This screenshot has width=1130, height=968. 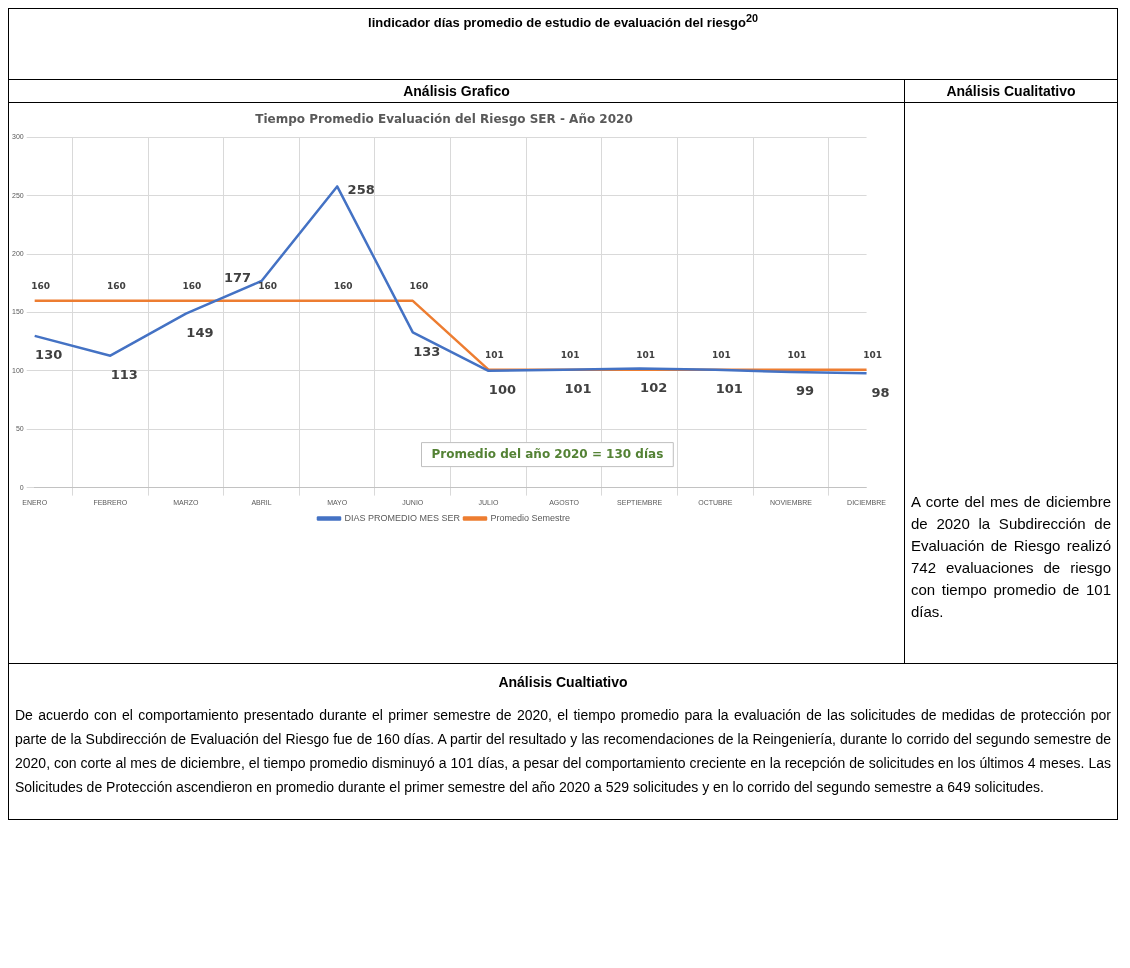 What do you see at coordinates (124, 375) in the screenshot?
I see `data-label: 113` at bounding box center [124, 375].